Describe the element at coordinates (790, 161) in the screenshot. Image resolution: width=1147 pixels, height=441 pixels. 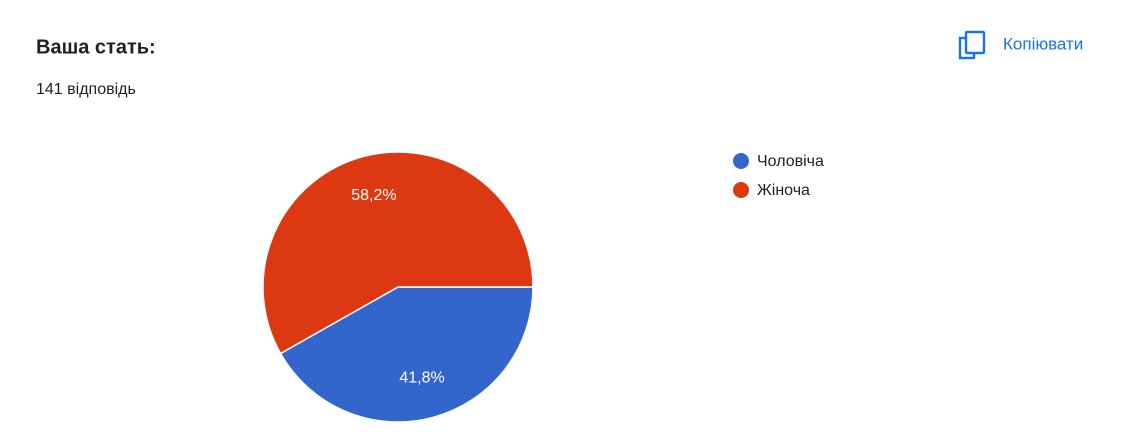
I see `legend-label: Чоловіча` at that location.